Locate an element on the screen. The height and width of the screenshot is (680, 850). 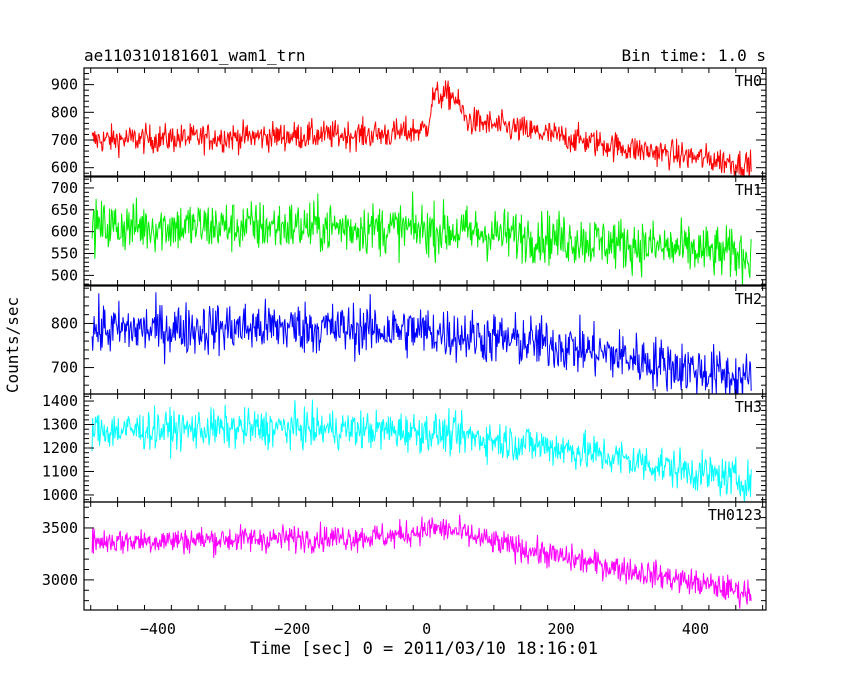
series-line-th3 is located at coordinates (421, 450).